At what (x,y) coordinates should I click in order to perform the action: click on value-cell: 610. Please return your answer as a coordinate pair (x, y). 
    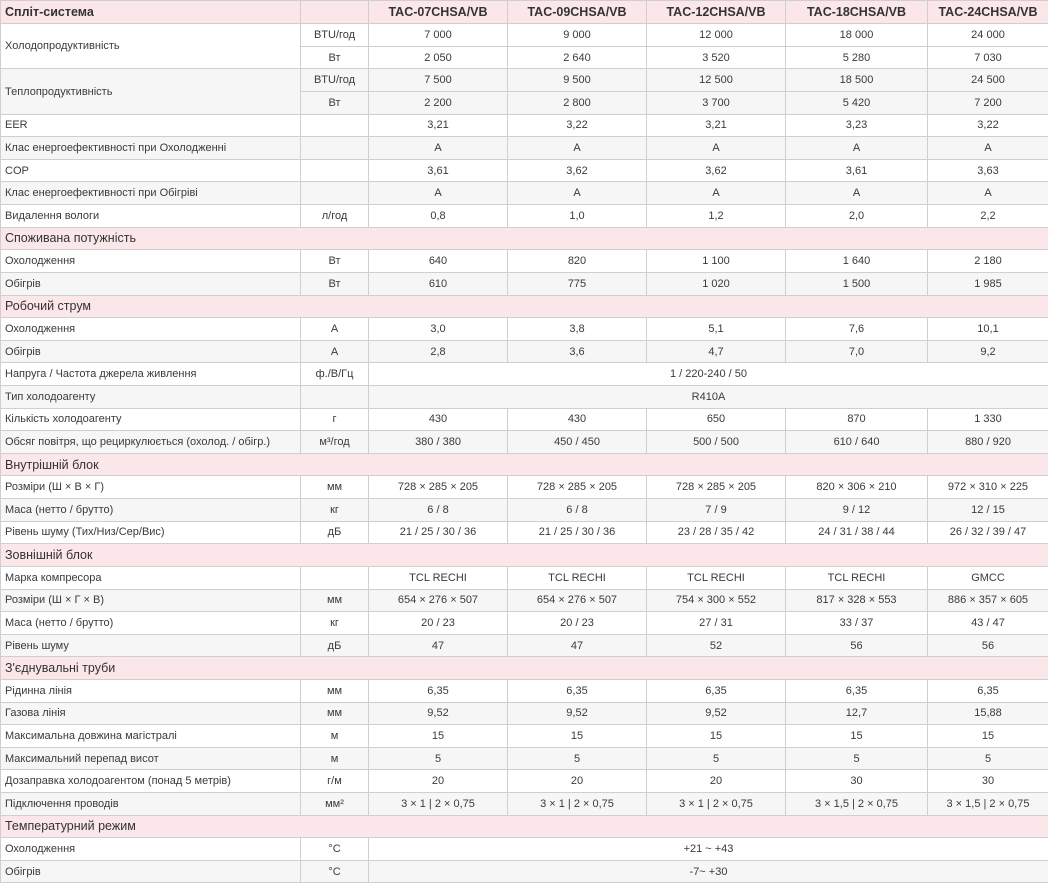
    Looking at the image, I should click on (438, 283).